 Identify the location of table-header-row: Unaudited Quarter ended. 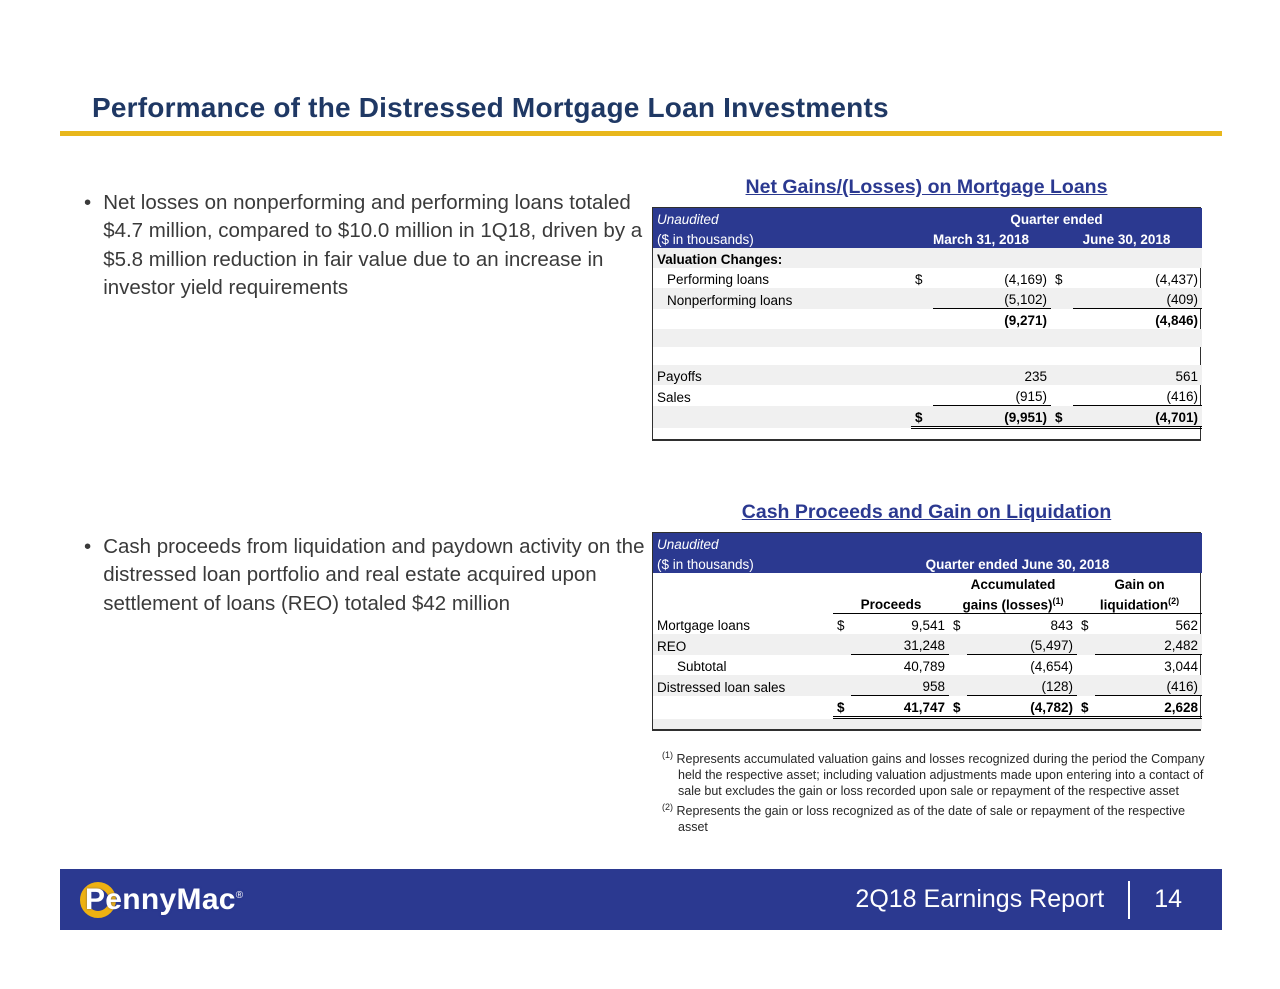
(928, 218).